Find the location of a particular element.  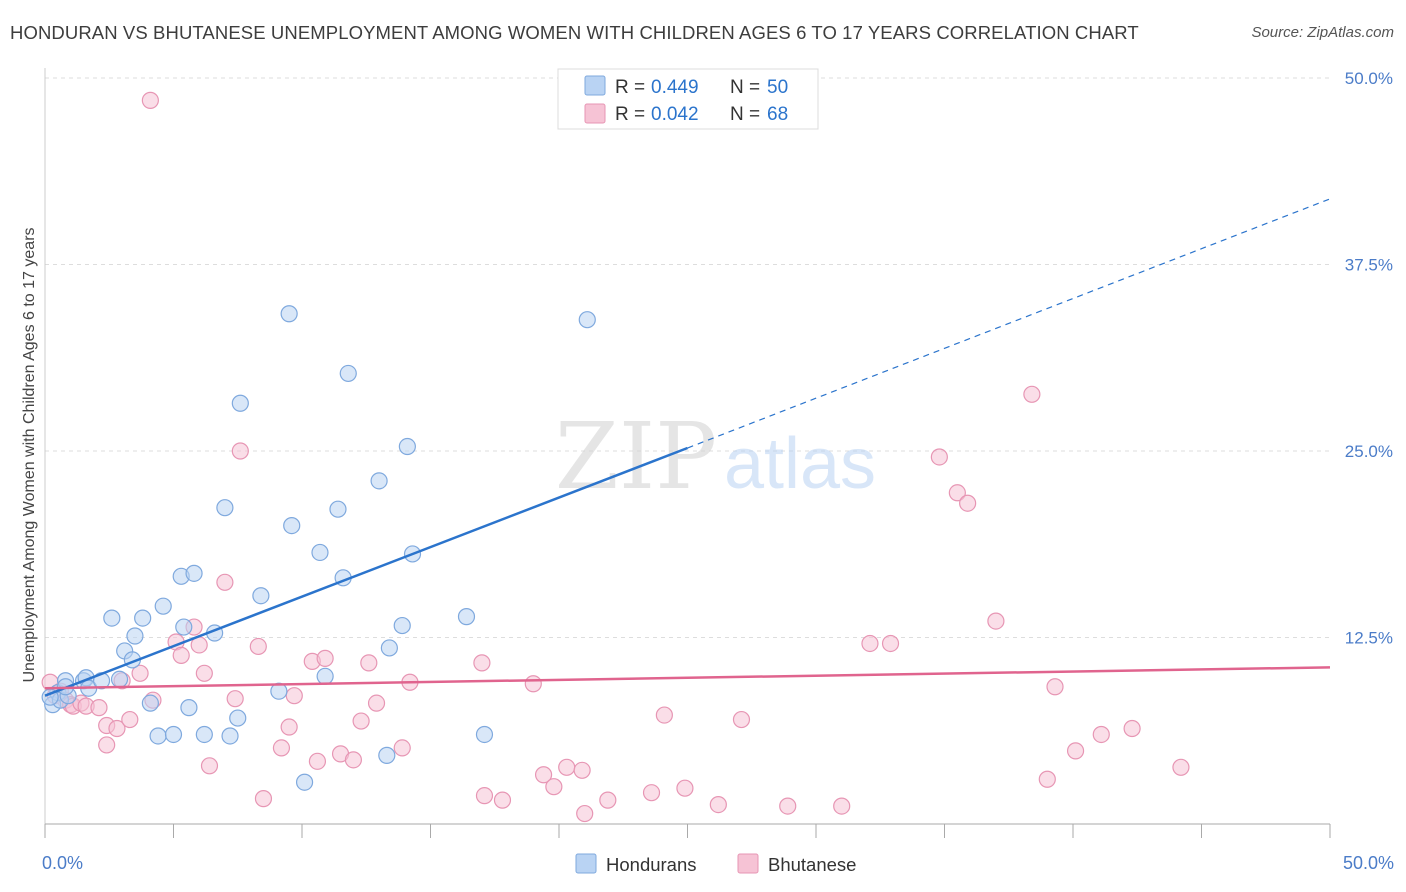

y-tick-label-2: 37.5% is located at coordinates (1369, 265).